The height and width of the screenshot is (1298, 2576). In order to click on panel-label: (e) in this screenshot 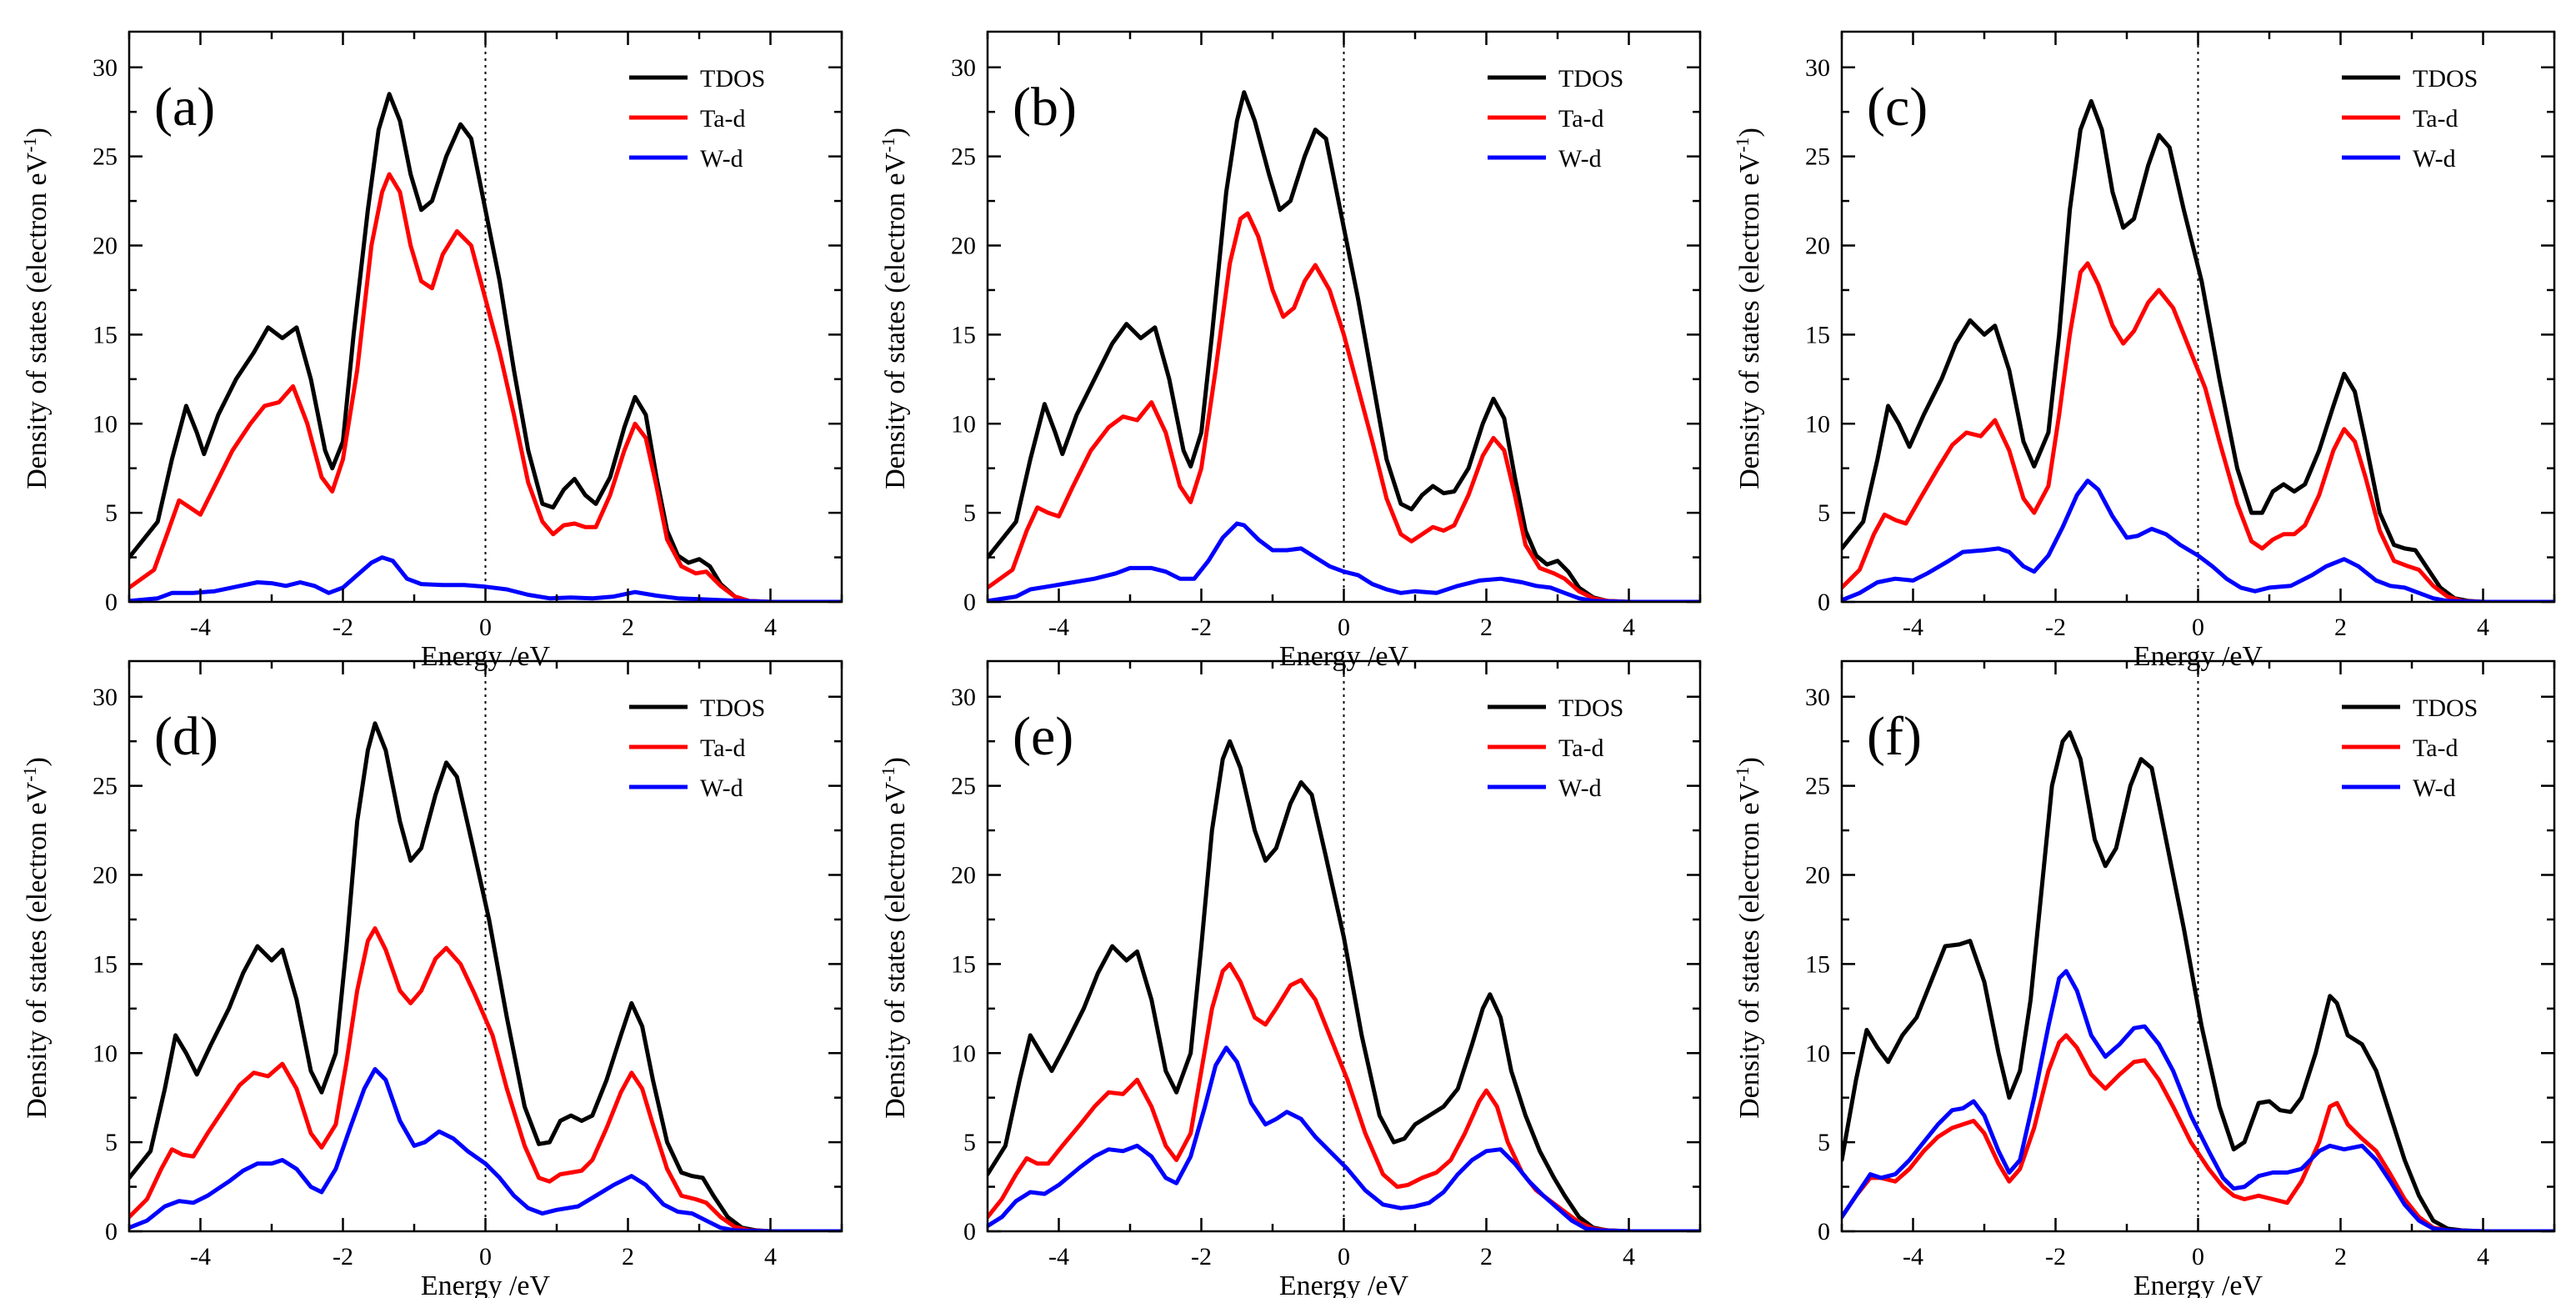, I will do `click(1043, 736)`.